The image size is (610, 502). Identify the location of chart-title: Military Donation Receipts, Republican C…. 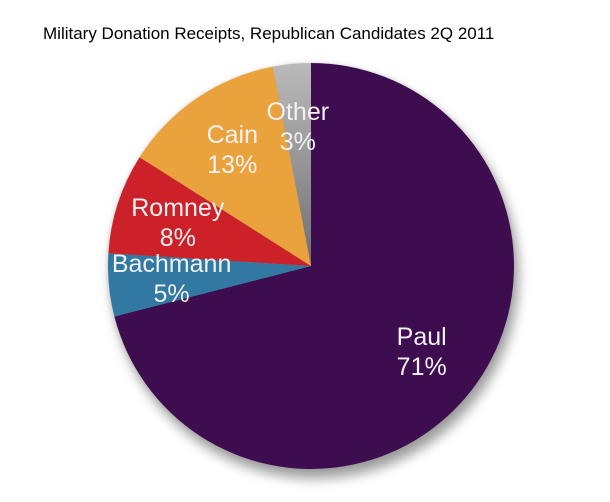
(269, 33).